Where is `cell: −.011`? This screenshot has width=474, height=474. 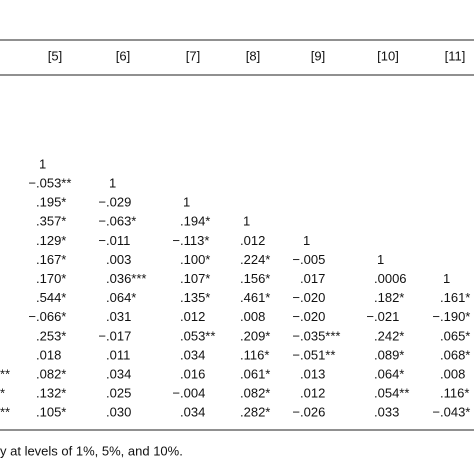 cell: −.011 is located at coordinates (114, 240).